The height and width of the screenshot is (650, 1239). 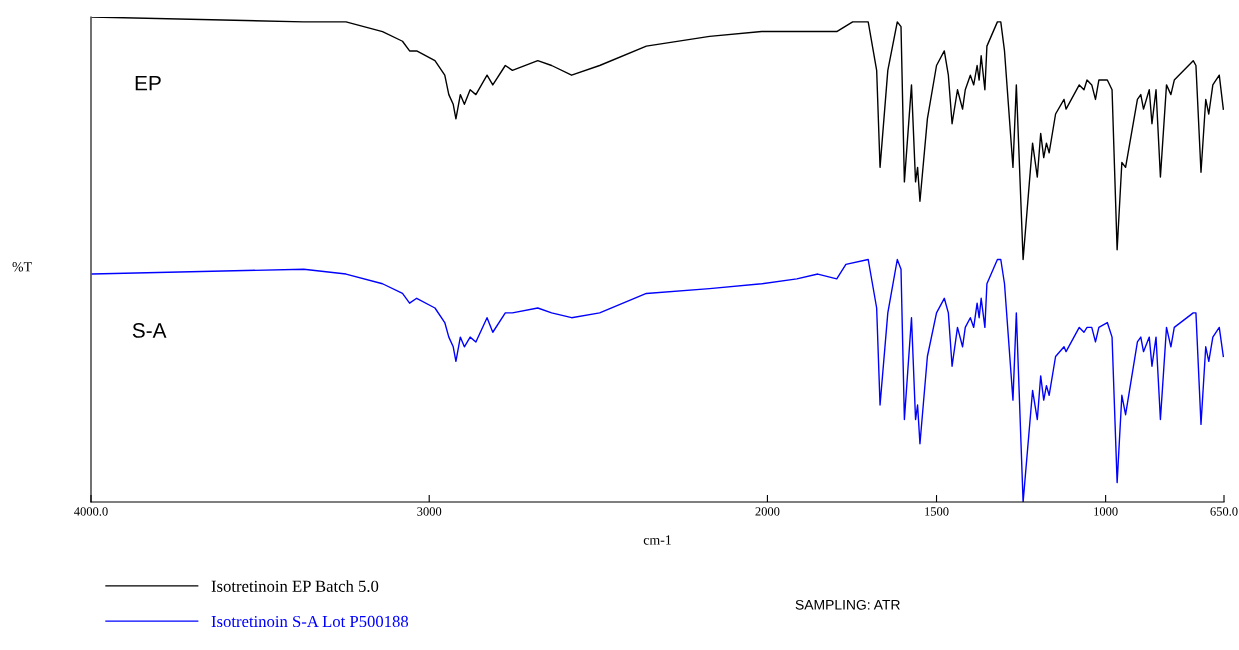 What do you see at coordinates (310, 621) in the screenshot?
I see `text: Isotretinoin S-A Lot P500188` at bounding box center [310, 621].